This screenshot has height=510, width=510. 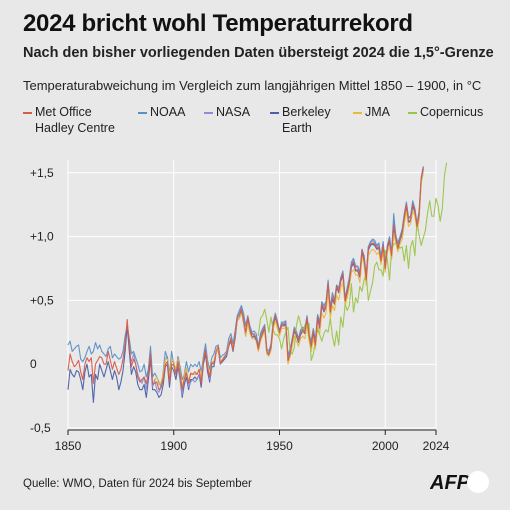 What do you see at coordinates (42, 173) in the screenshot?
I see `y-tick-label: +1,5` at bounding box center [42, 173].